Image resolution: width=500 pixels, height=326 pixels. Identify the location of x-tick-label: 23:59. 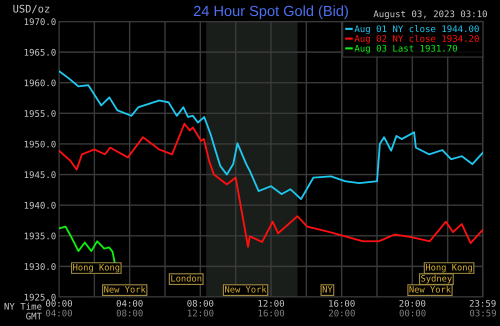
(483, 303).